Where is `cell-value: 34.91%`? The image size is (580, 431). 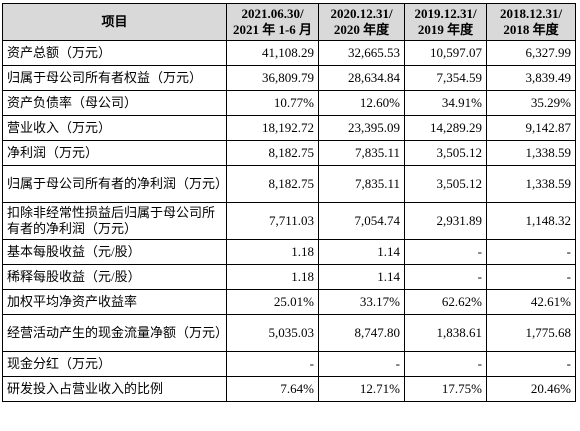
cell-value: 34.91% is located at coordinates (445, 103).